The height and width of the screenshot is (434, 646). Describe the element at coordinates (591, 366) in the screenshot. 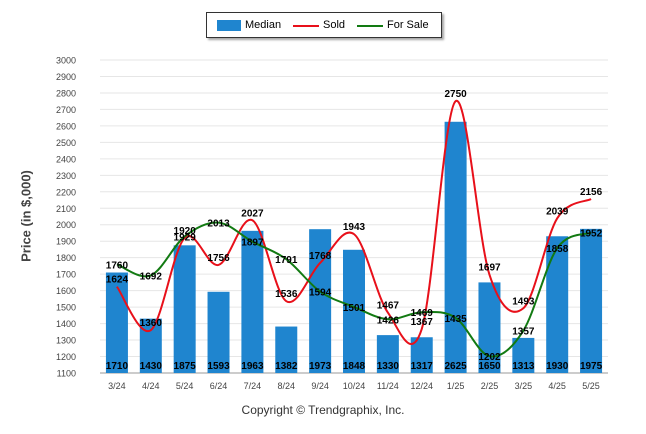

I see `median-value-label: 1975` at that location.